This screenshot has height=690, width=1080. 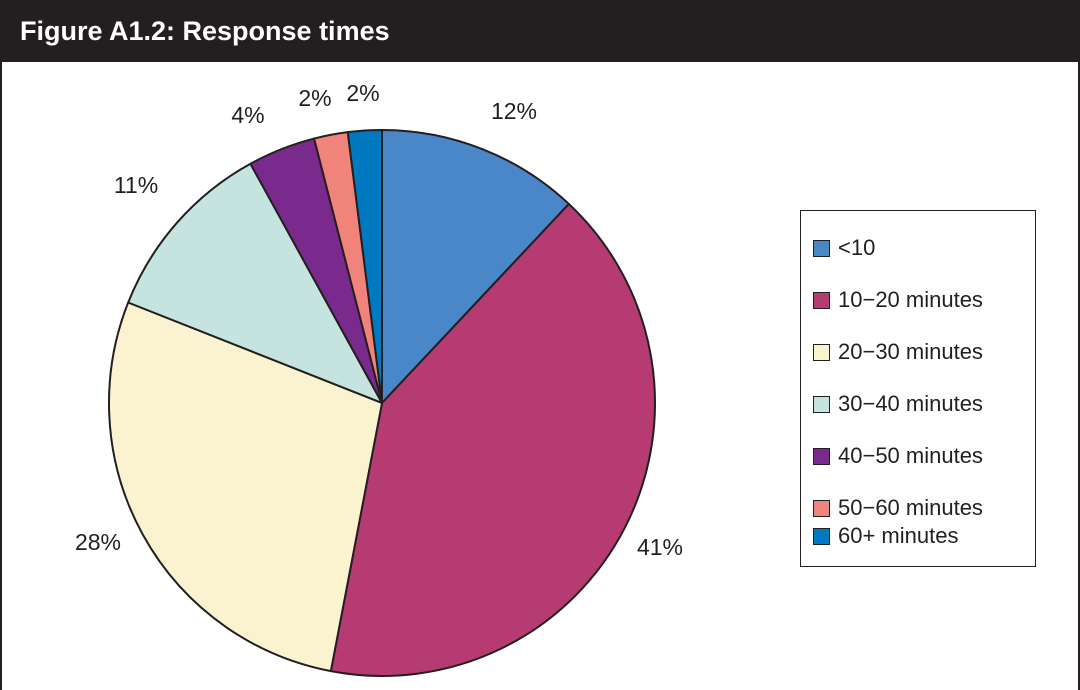 I want to click on data-label-60-plus: 2%, so click(x=362, y=93).